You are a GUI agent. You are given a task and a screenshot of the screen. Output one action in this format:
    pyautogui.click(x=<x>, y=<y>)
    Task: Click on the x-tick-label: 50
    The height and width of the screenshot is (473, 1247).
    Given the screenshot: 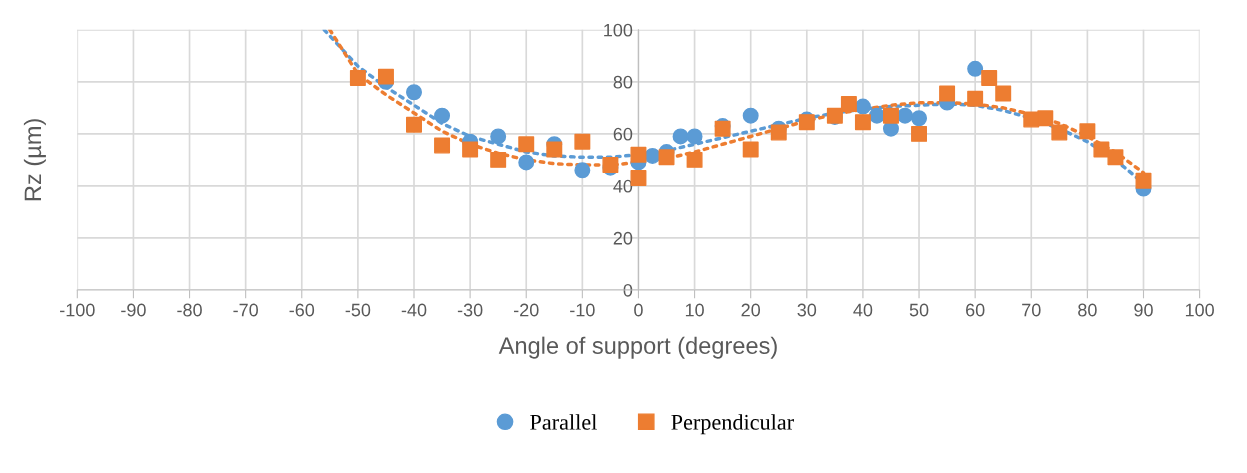 What is the action you would take?
    pyautogui.click(x=919, y=310)
    